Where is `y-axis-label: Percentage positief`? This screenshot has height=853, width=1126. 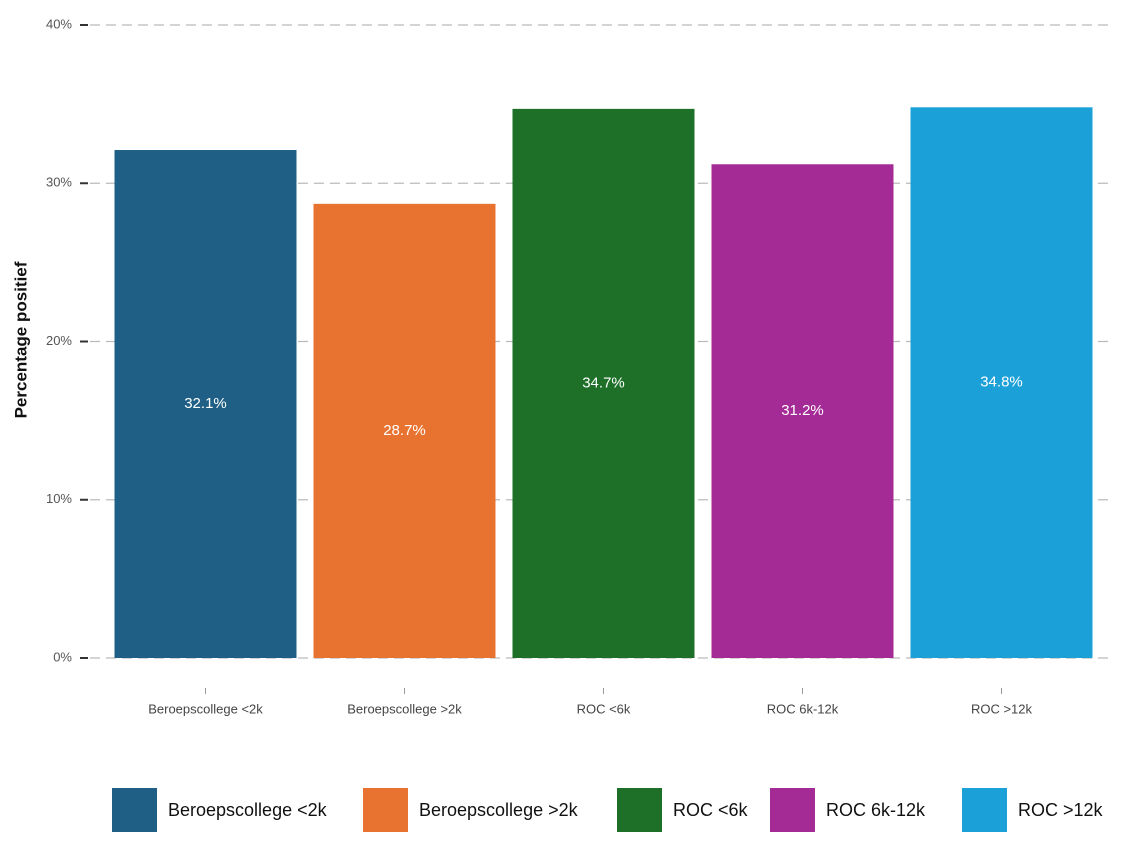
y-axis-label: Percentage positief is located at coordinates (20, 339).